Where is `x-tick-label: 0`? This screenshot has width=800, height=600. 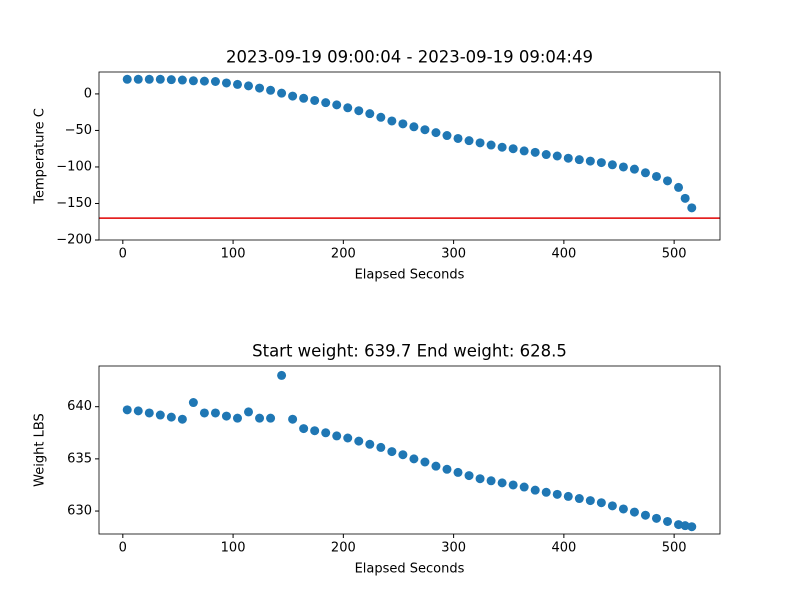
x-tick-label: 0 is located at coordinates (123, 548).